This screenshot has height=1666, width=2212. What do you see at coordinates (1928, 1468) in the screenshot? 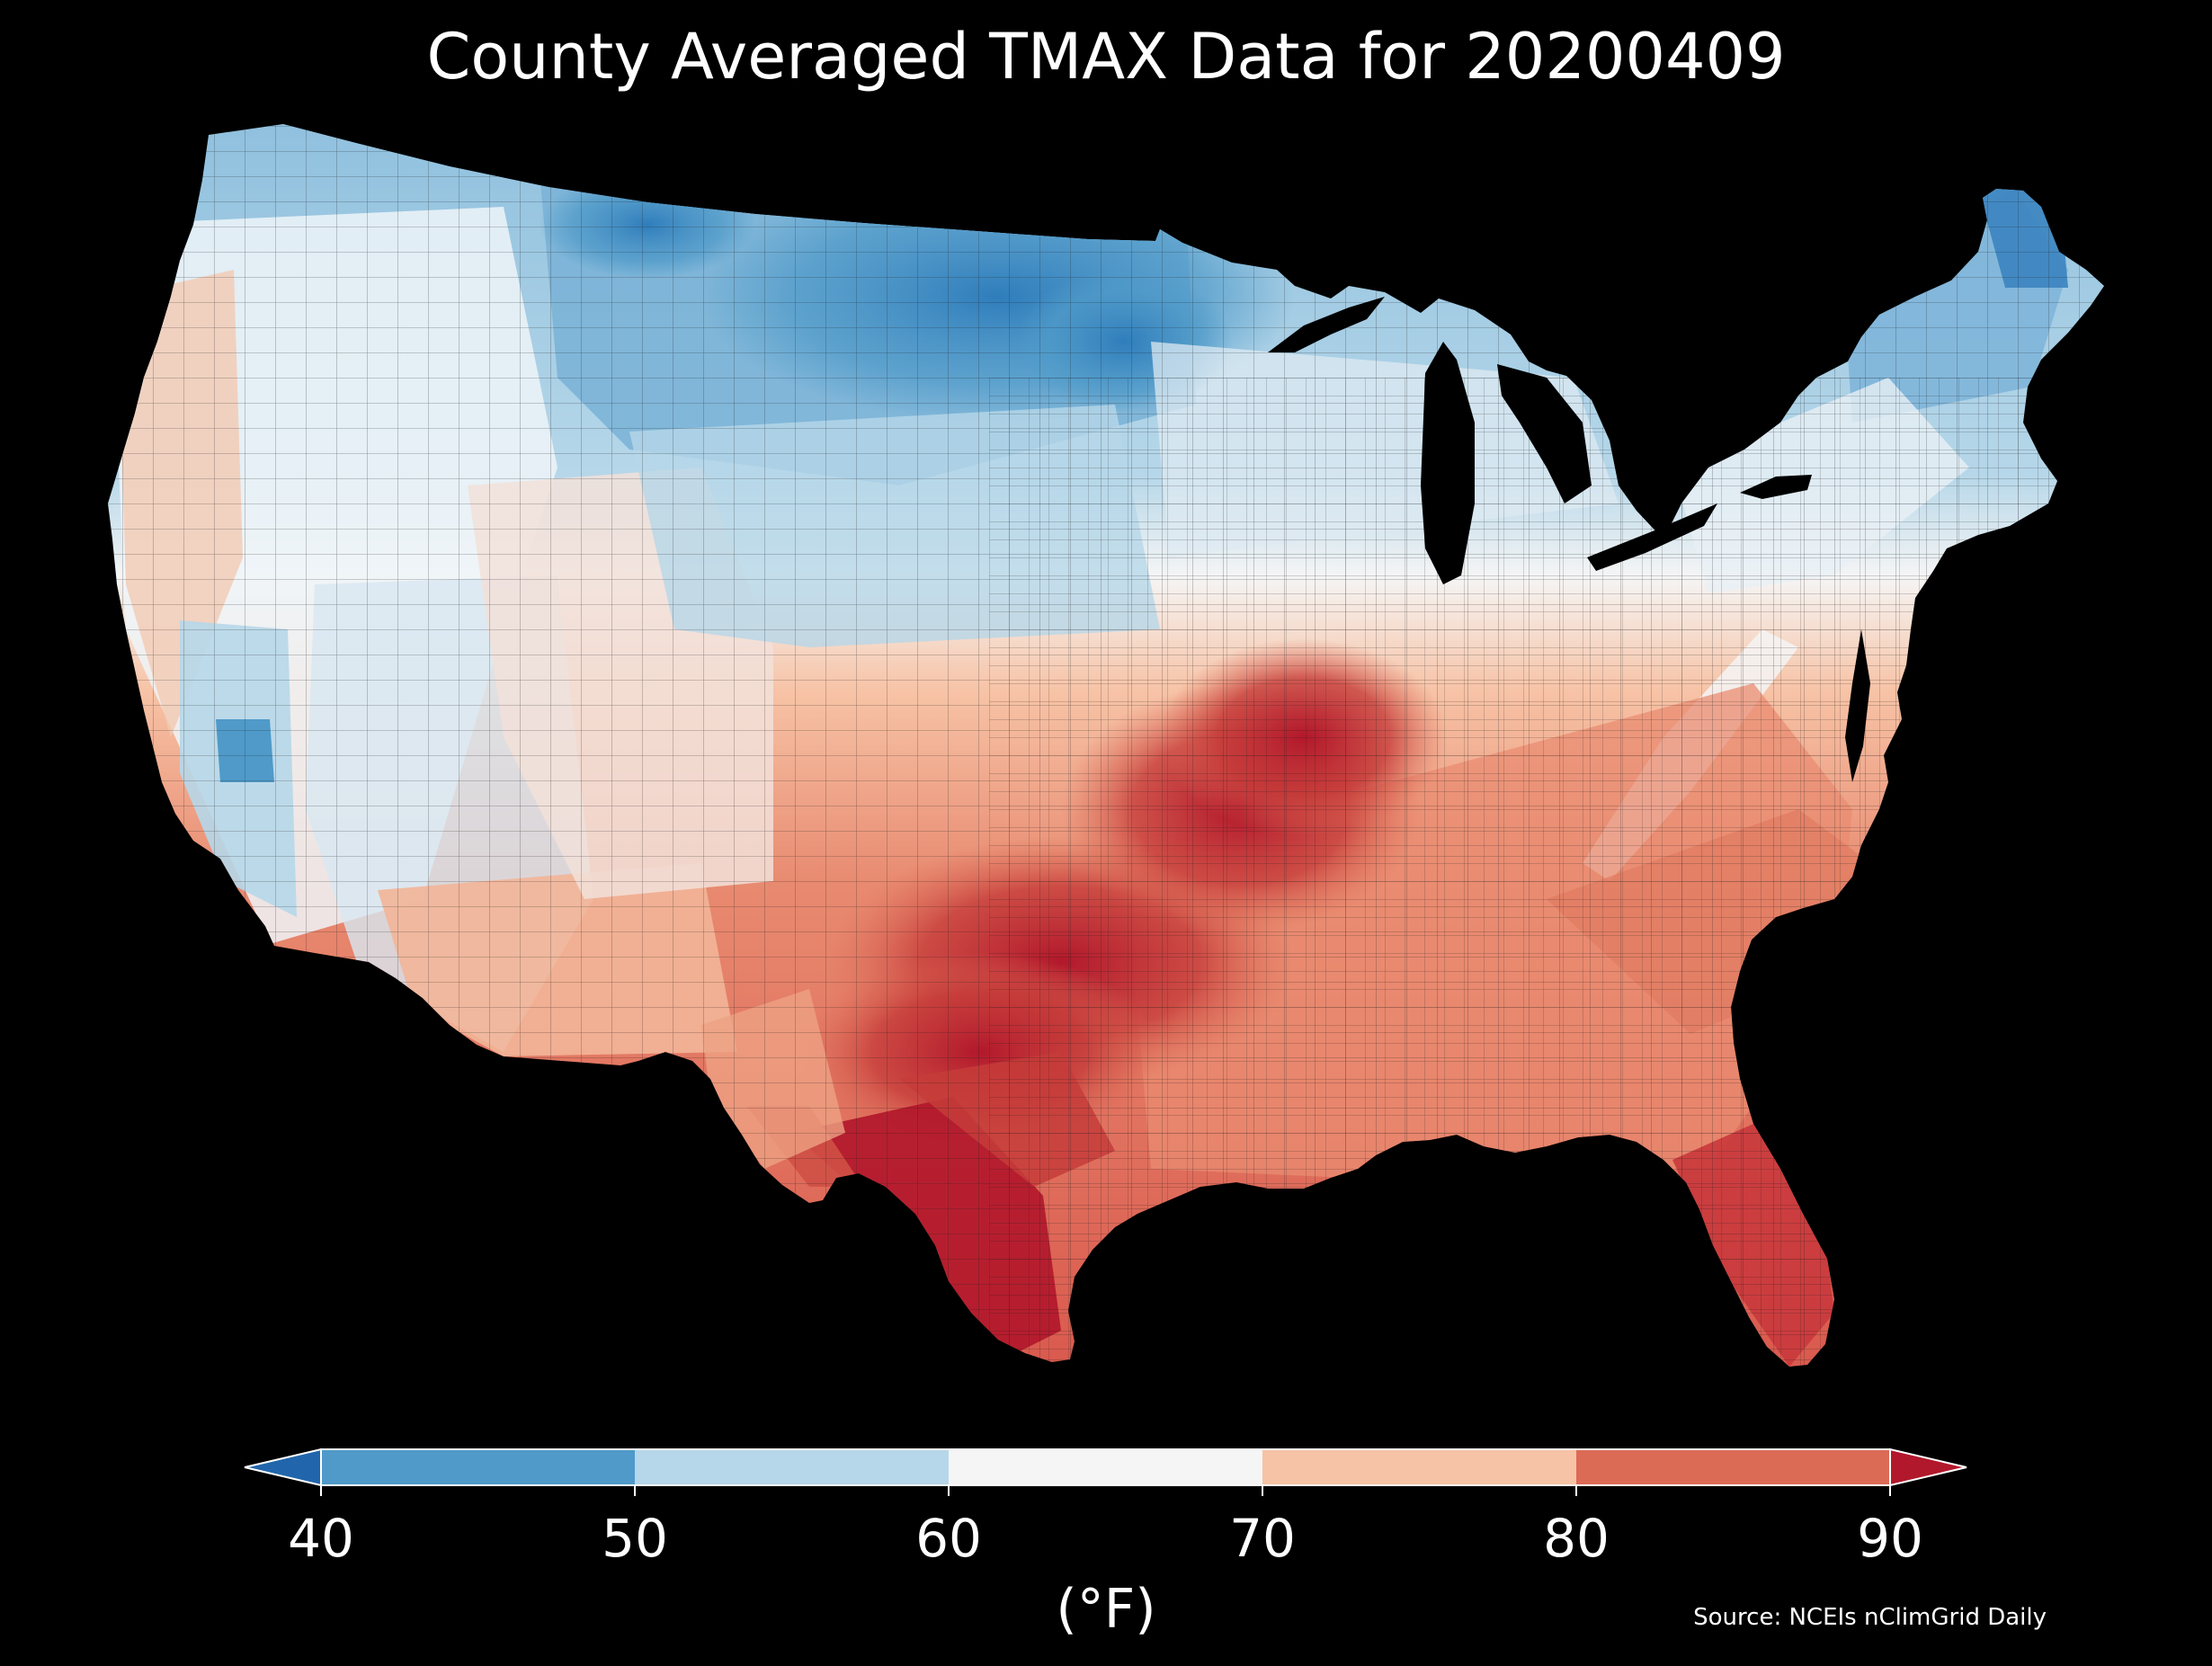
I see `colorbar-extend-high` at bounding box center [1928, 1468].